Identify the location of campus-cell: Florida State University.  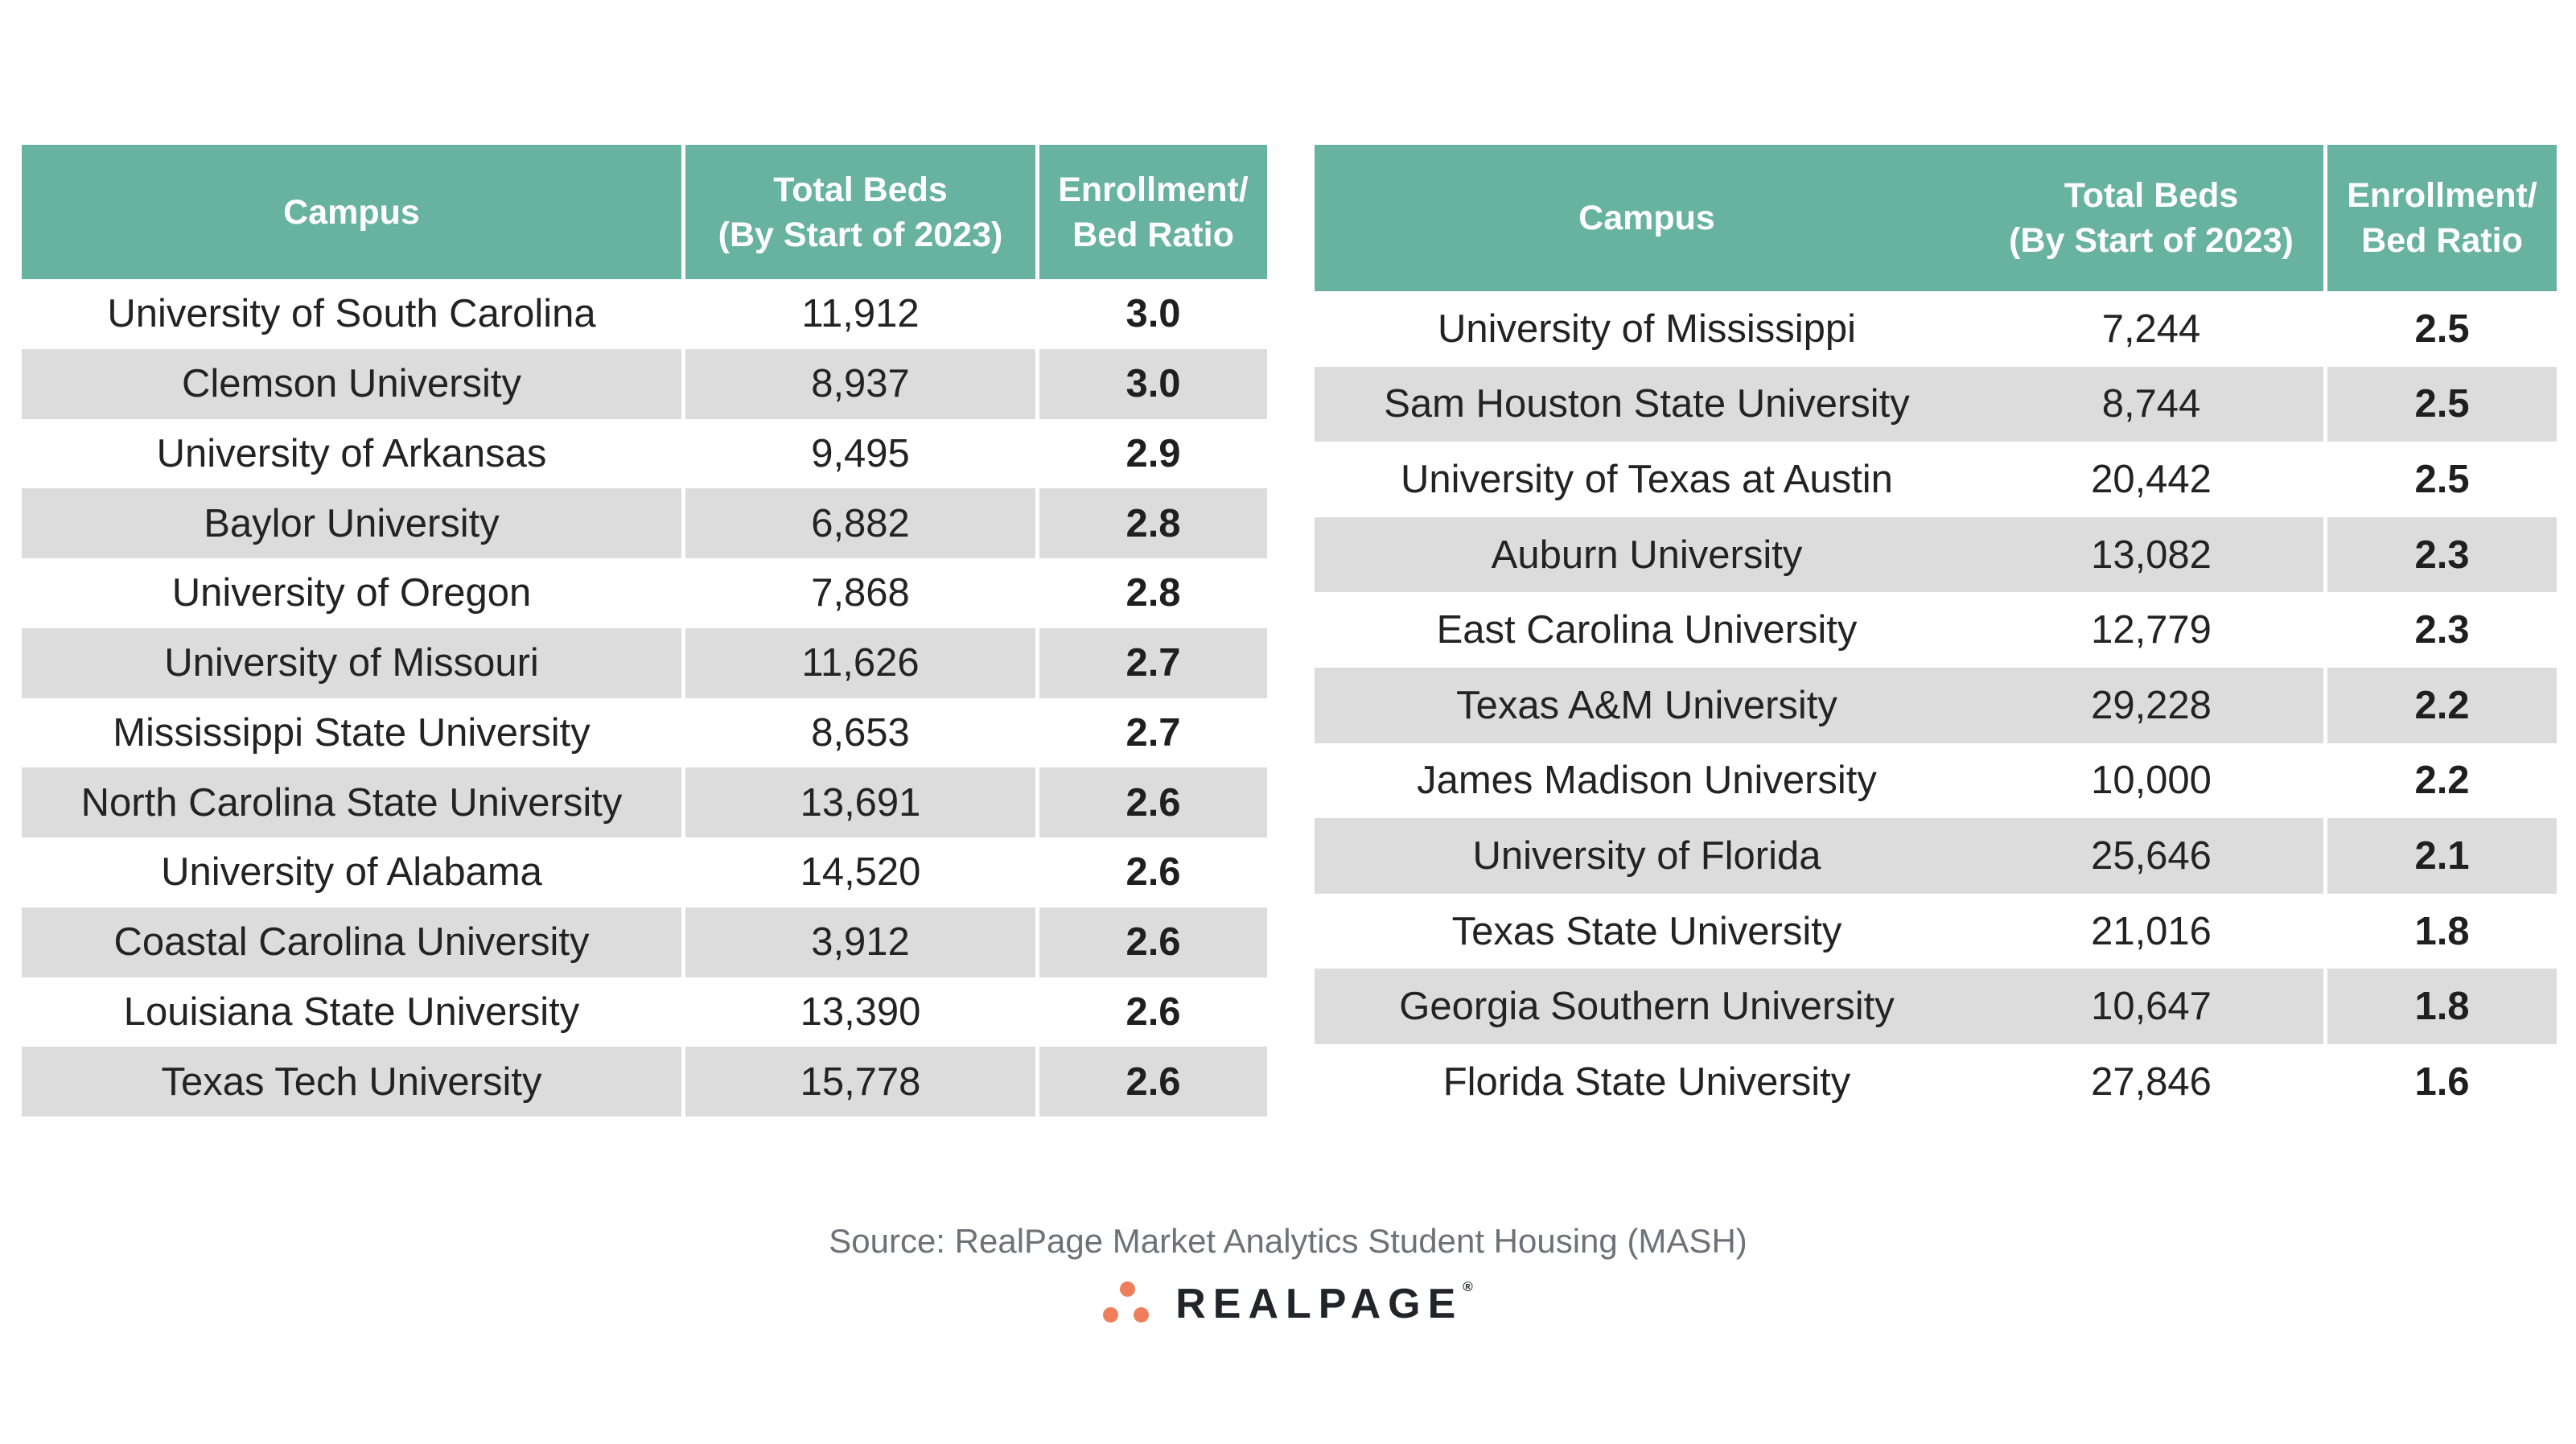
(1646, 1081).